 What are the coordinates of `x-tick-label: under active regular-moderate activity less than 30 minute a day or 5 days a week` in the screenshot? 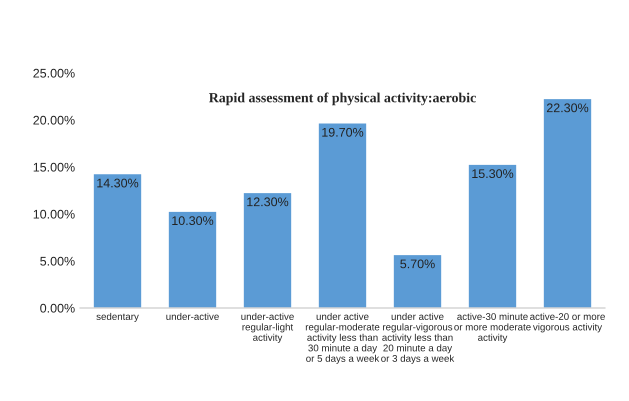 It's located at (343, 338).